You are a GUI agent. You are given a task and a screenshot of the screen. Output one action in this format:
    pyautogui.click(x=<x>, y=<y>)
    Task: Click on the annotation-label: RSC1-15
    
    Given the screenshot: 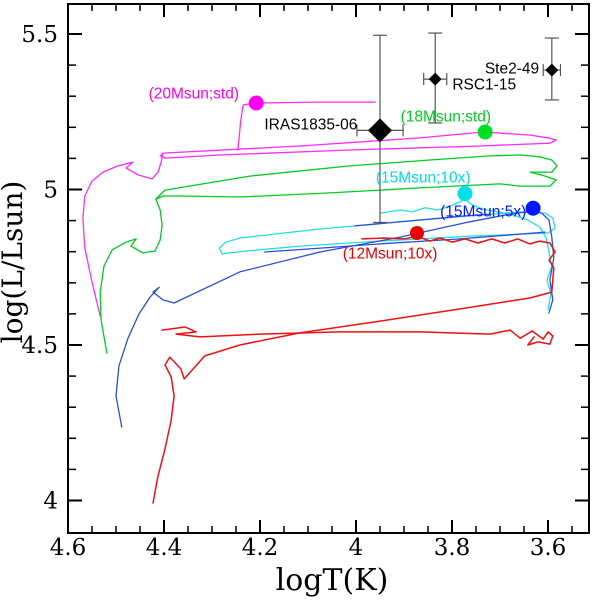 What is the action you would take?
    pyautogui.click(x=484, y=85)
    